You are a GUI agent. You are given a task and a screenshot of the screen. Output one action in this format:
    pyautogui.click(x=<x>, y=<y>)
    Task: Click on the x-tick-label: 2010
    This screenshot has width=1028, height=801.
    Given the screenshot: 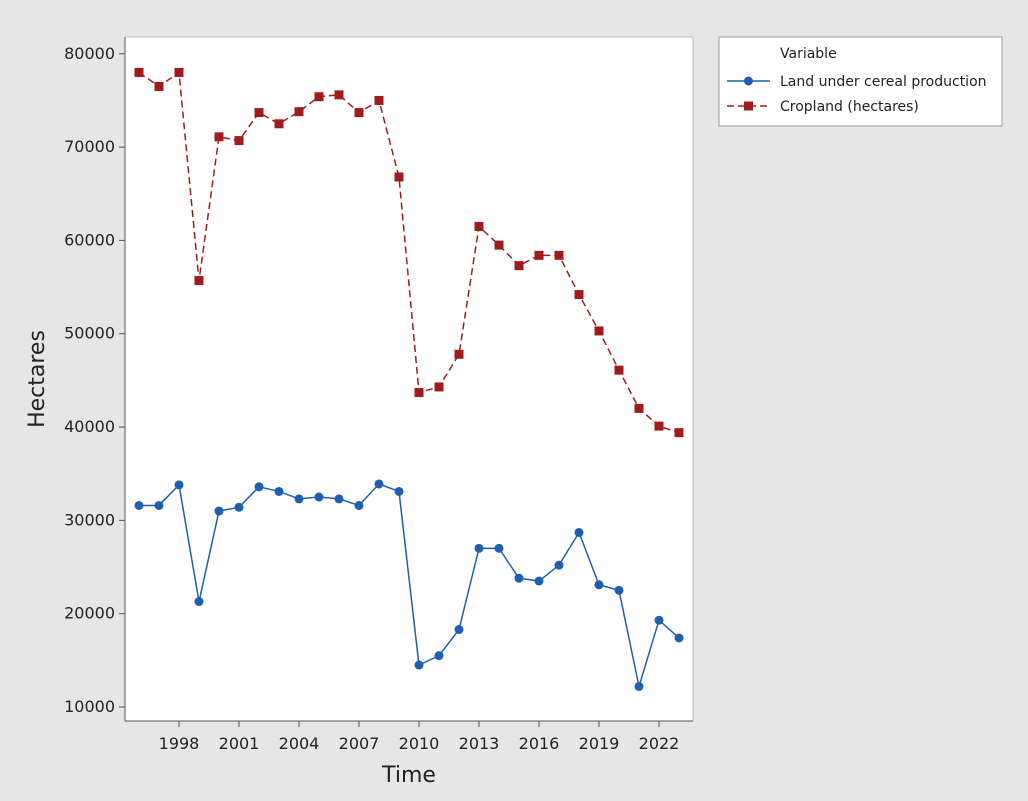 What is the action you would take?
    pyautogui.click(x=419, y=743)
    